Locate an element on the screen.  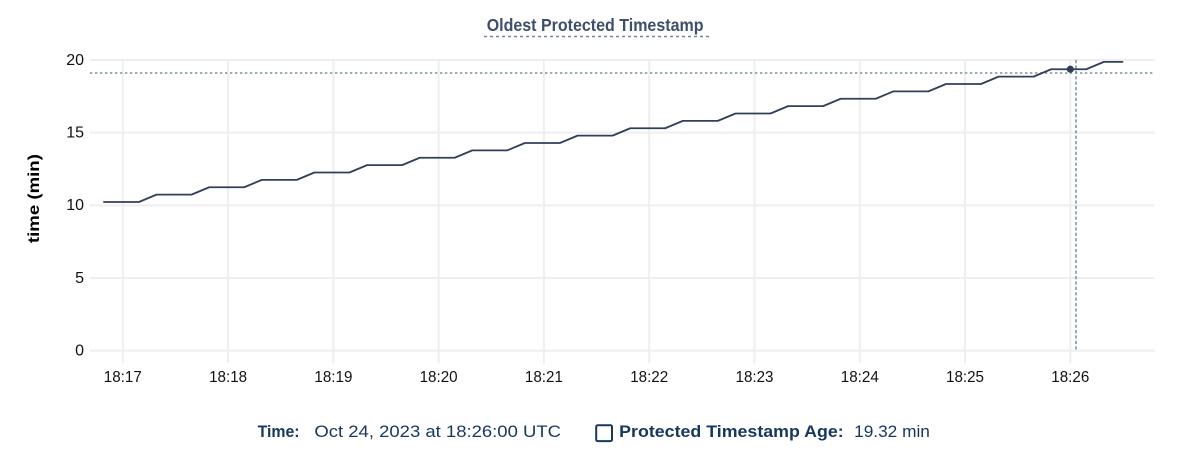
svg-text: 18:19 is located at coordinates (333, 377).